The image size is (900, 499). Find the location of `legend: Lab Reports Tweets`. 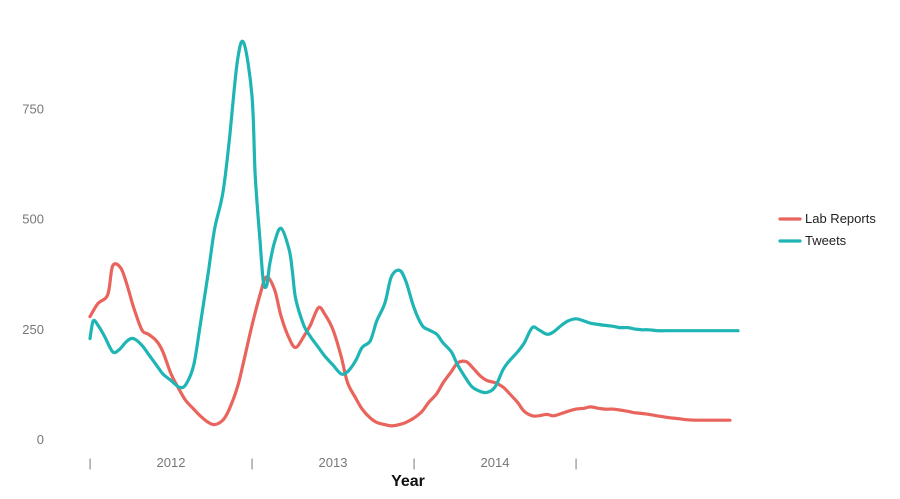

legend: Lab Reports Tweets is located at coordinates (827, 229).